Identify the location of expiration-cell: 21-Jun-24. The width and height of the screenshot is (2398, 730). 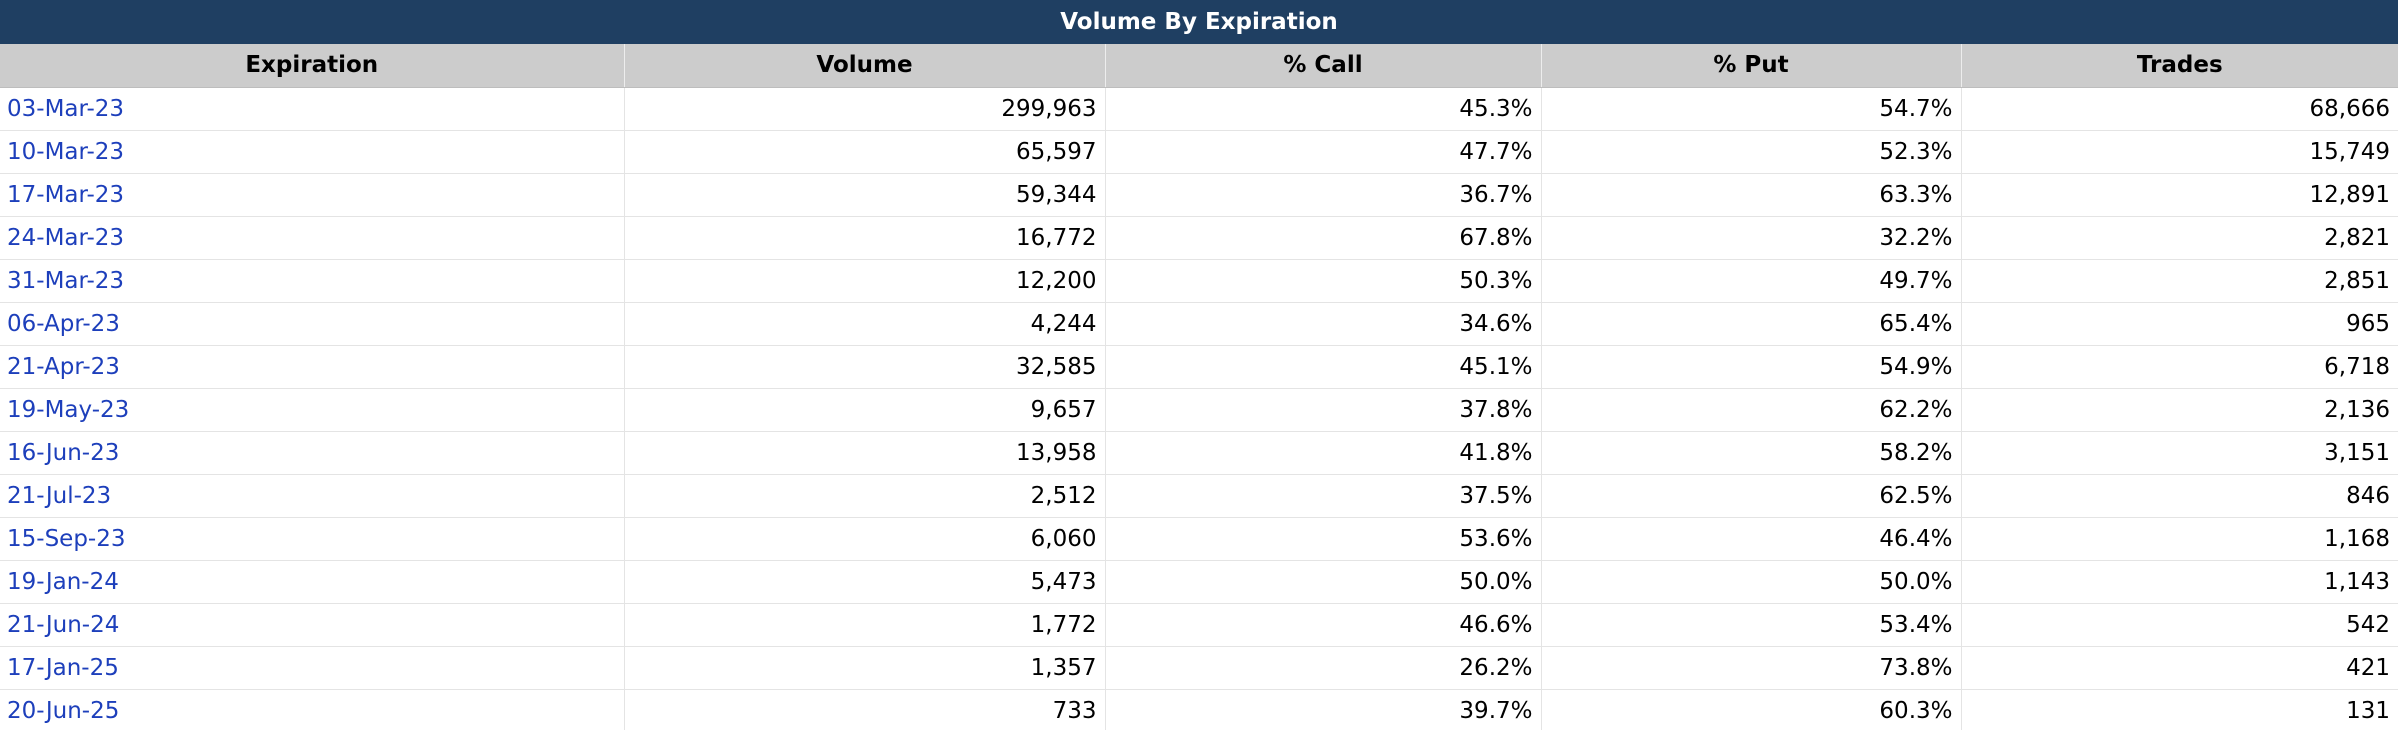
(312, 625).